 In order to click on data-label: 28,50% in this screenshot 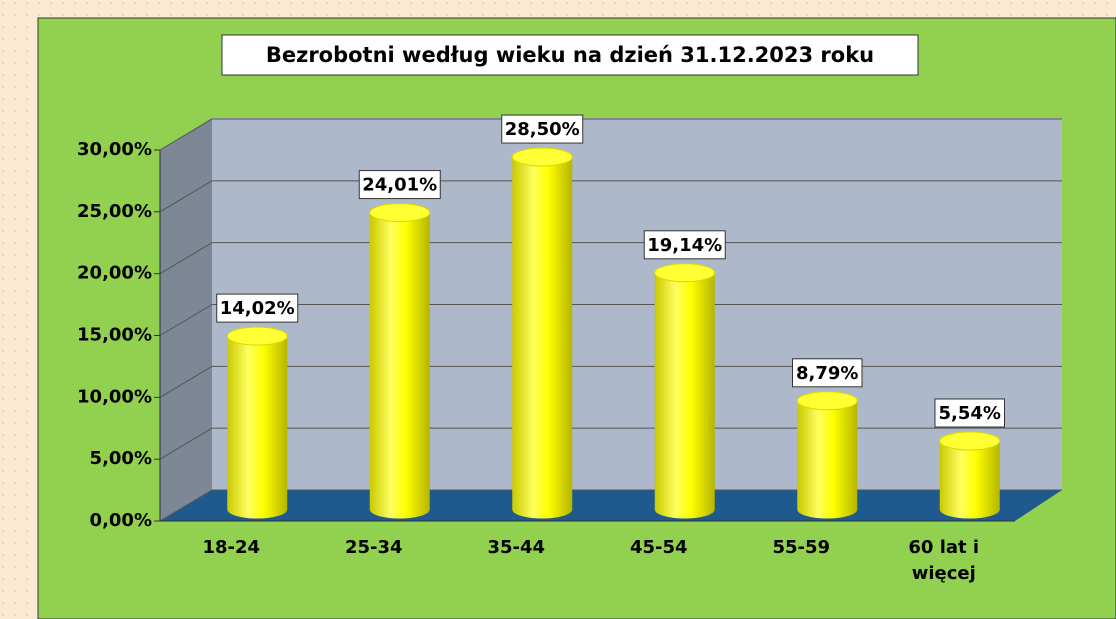, I will do `click(542, 129)`.